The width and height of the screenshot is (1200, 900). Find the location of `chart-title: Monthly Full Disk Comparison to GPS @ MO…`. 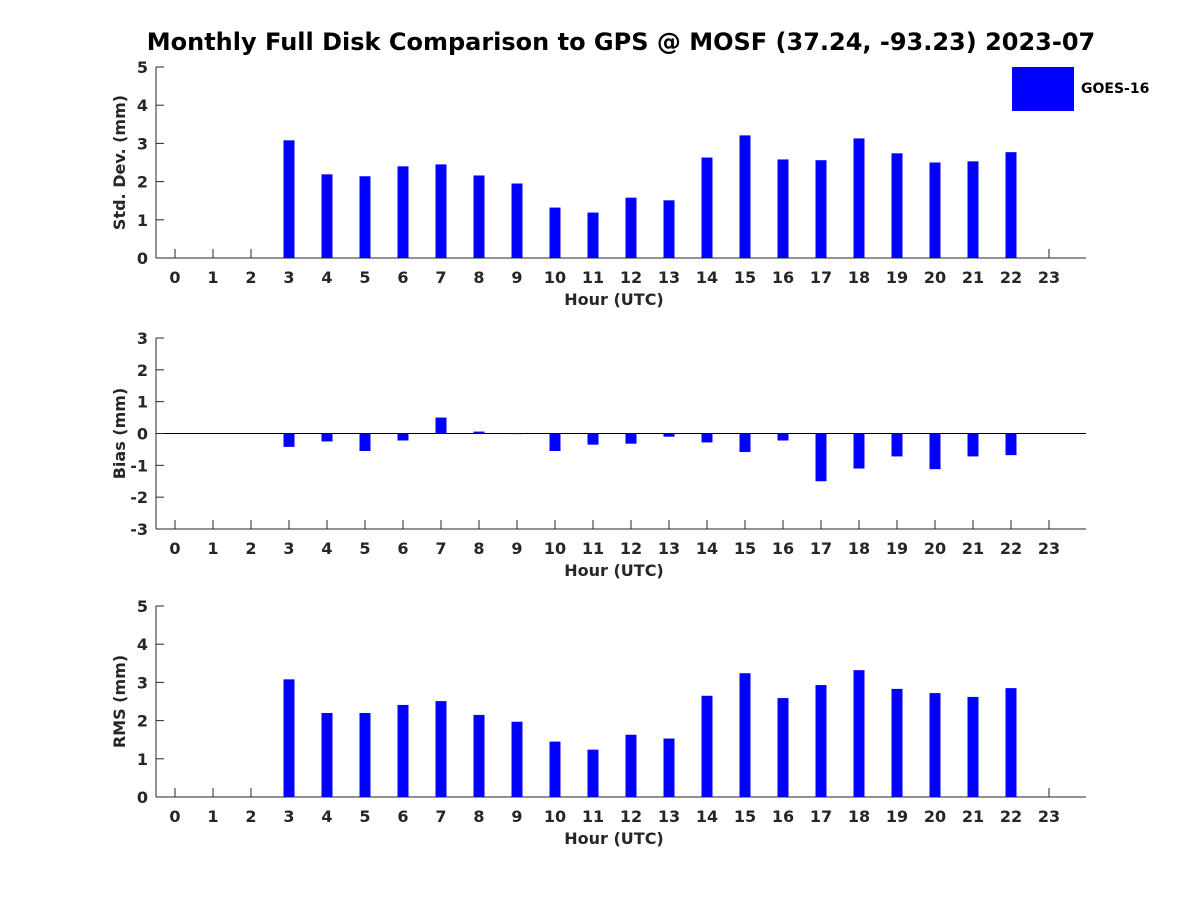

chart-title: Monthly Full Disk Comparison to GPS @ MO… is located at coordinates (621, 42).